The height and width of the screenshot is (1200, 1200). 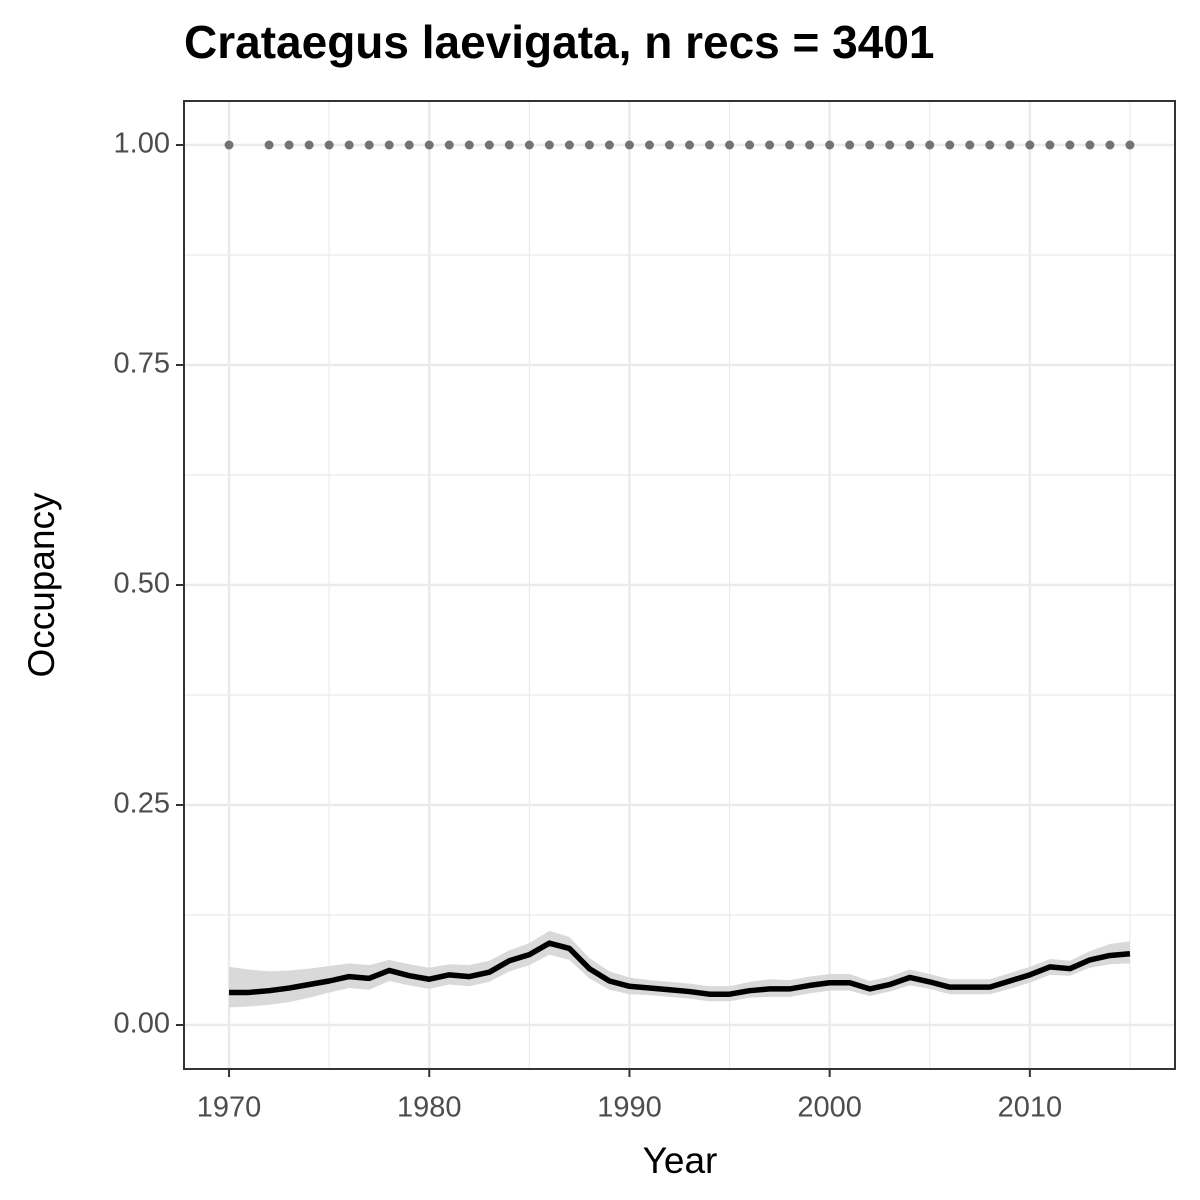 What do you see at coordinates (680, 968) in the screenshot?
I see `line` at bounding box center [680, 968].